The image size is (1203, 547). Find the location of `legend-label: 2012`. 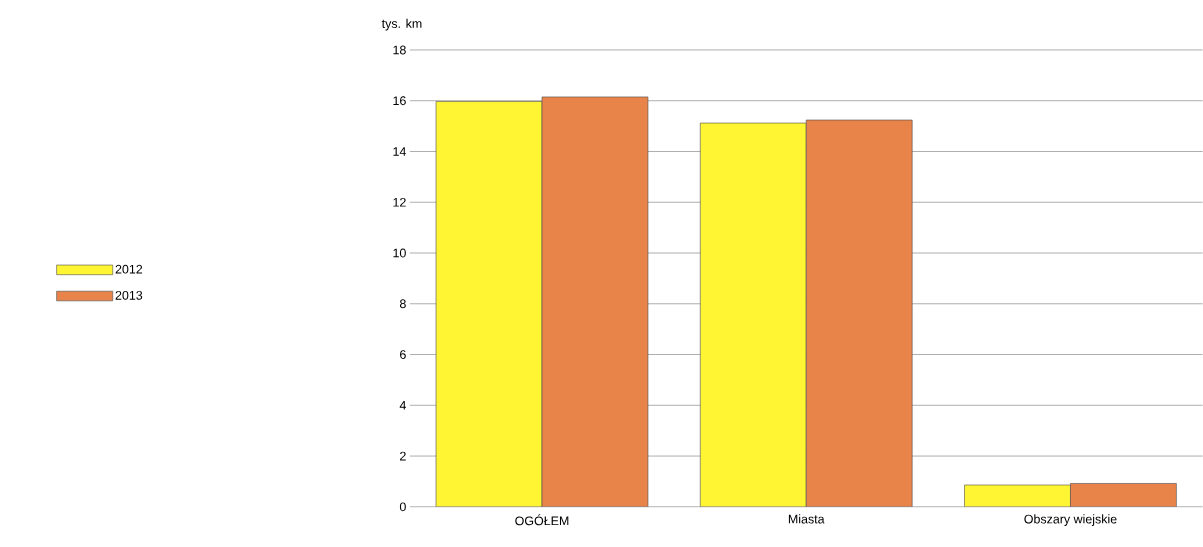

legend-label: 2012 is located at coordinates (129, 269).